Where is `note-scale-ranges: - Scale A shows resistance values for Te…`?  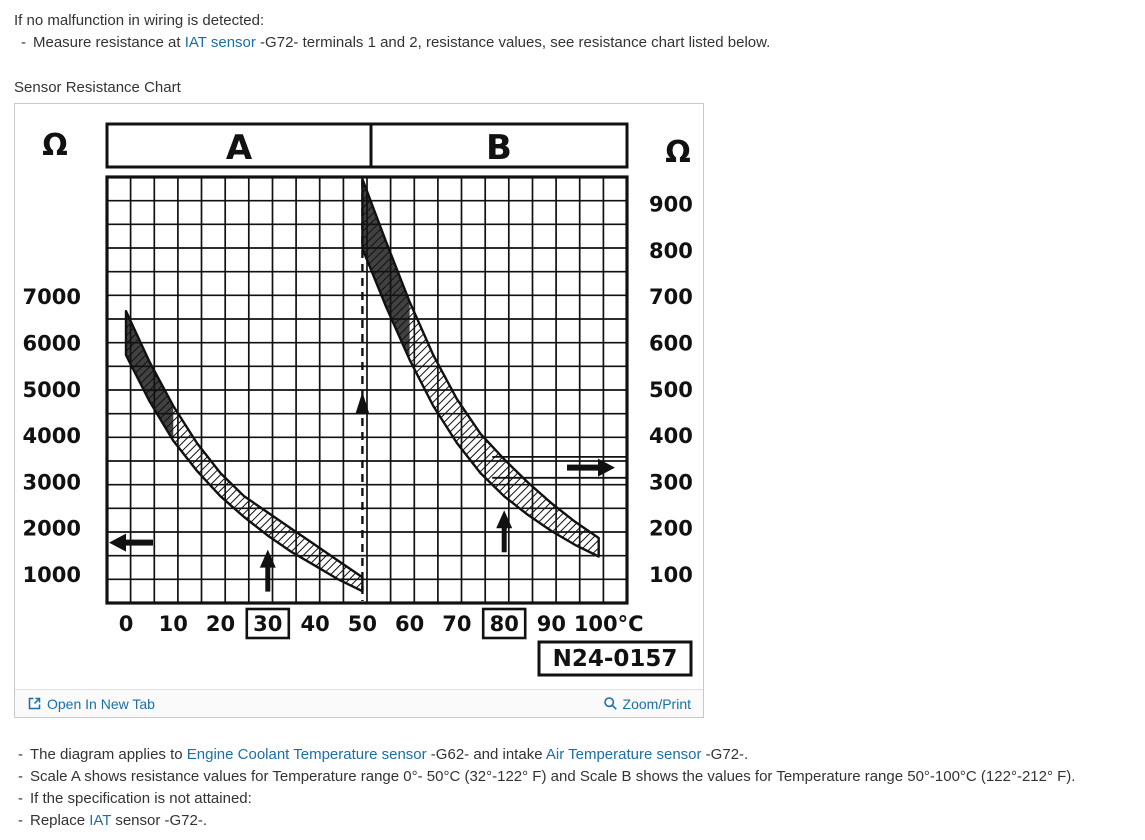 note-scale-ranges: - Scale A shows resistance values for Te… is located at coordinates (572, 777).